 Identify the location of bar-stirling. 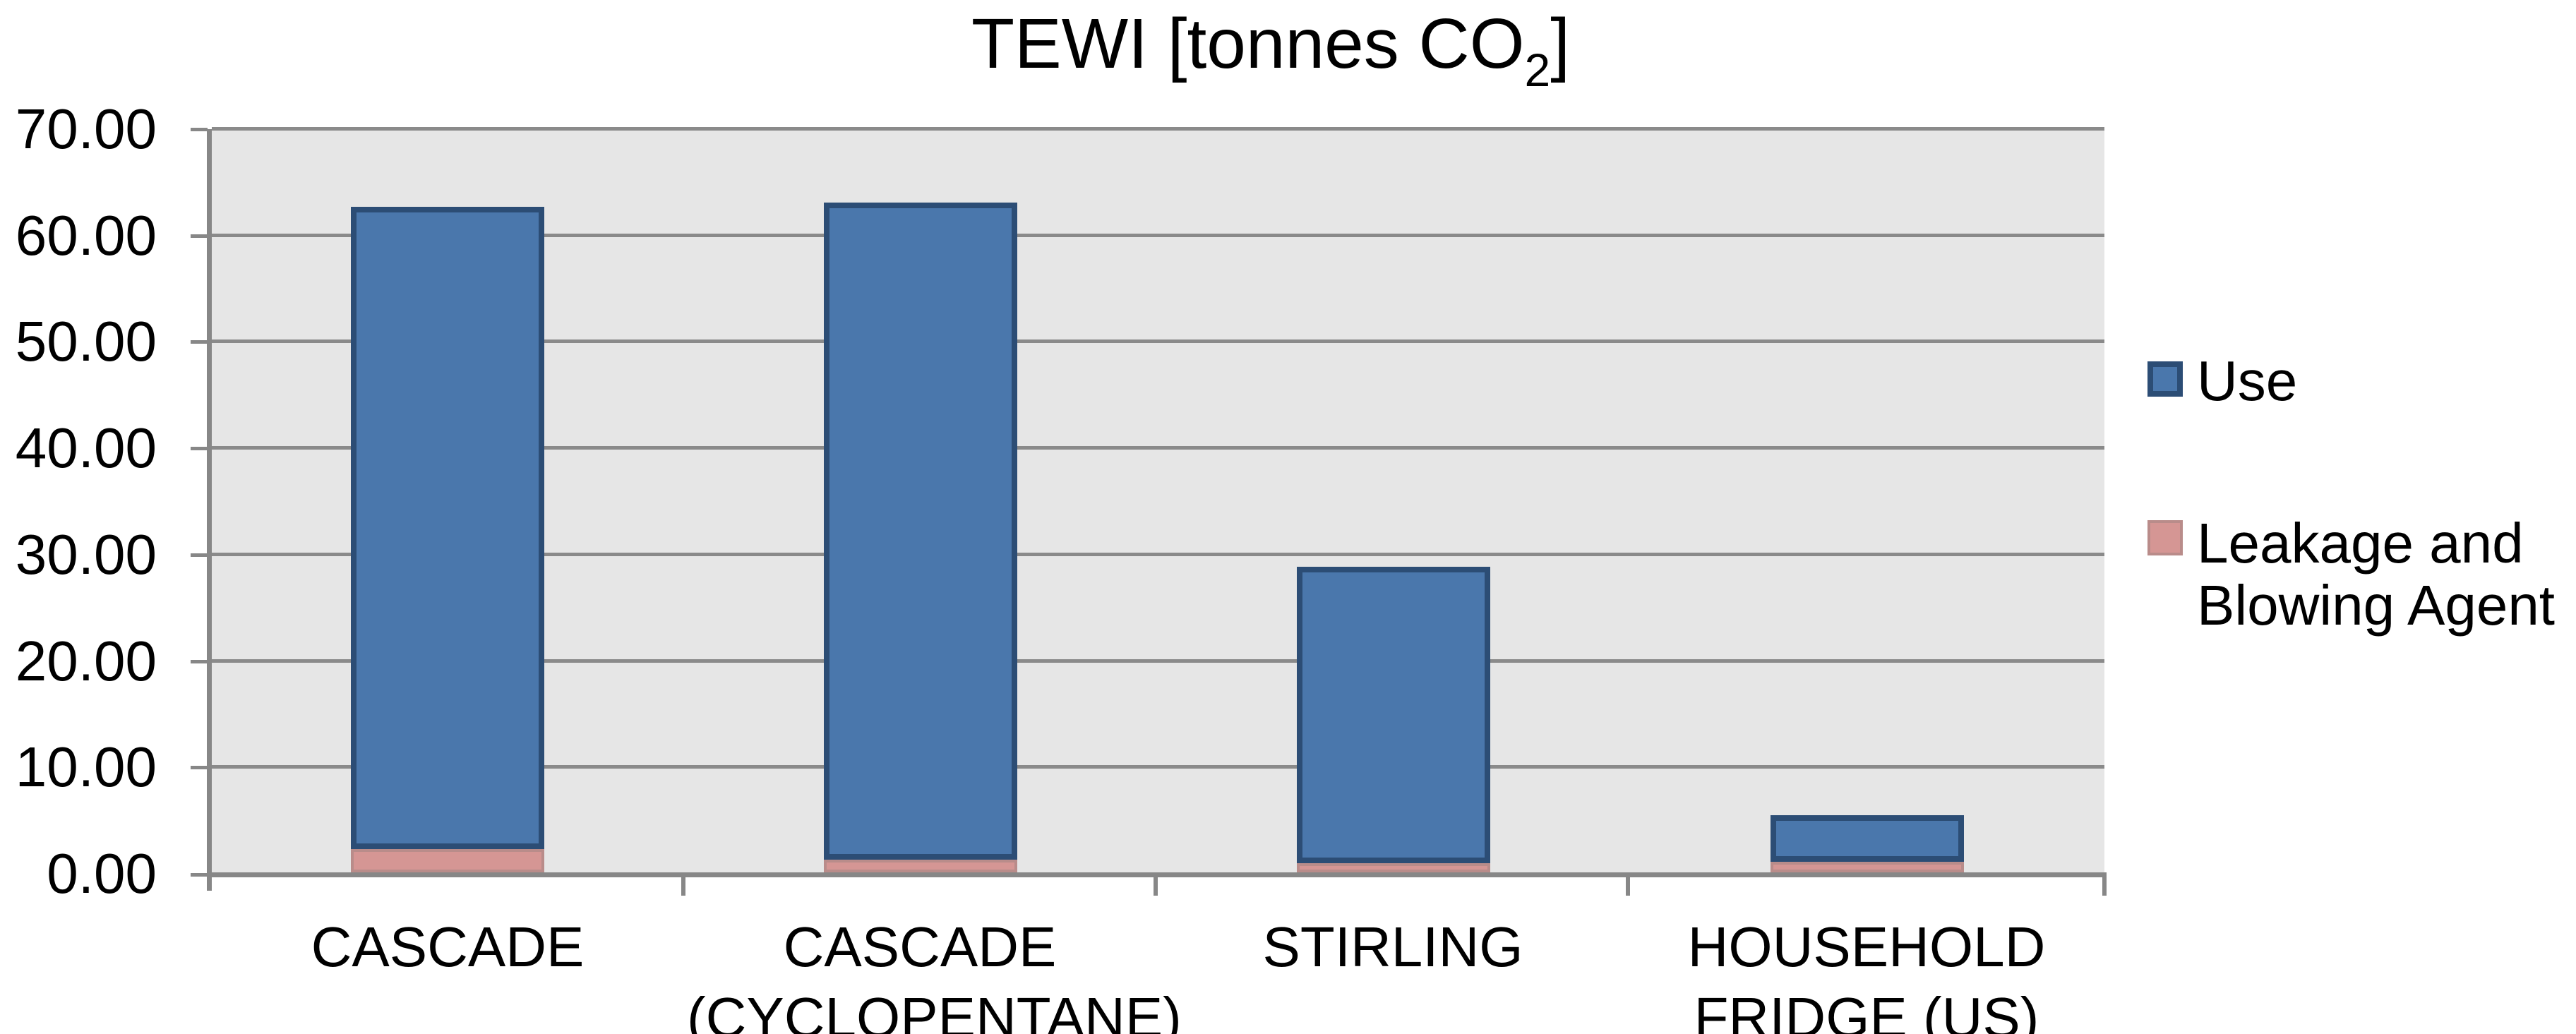
(1393, 719).